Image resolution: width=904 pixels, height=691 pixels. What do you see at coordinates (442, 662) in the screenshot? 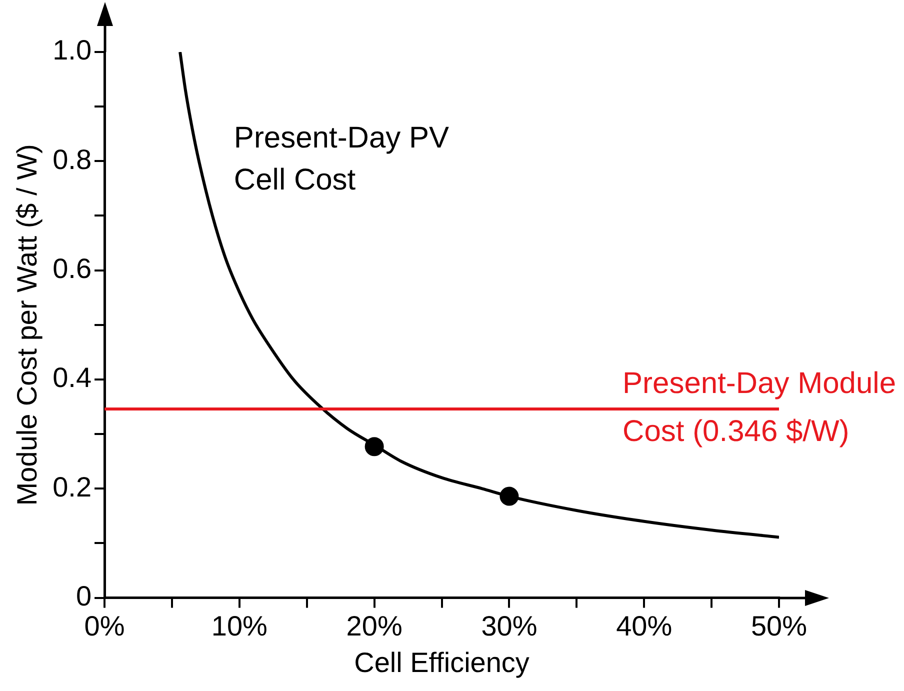
I see `x-axis-title: Cell Efficiency` at bounding box center [442, 662].